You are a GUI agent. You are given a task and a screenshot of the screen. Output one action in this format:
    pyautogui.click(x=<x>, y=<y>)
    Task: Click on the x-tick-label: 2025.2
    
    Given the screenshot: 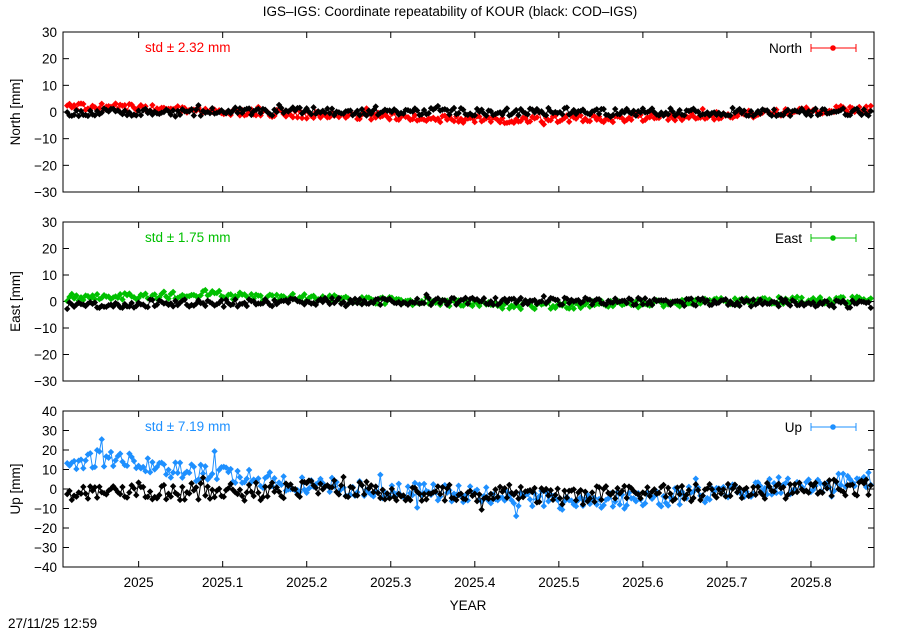 What is the action you would take?
    pyautogui.click(x=306, y=582)
    